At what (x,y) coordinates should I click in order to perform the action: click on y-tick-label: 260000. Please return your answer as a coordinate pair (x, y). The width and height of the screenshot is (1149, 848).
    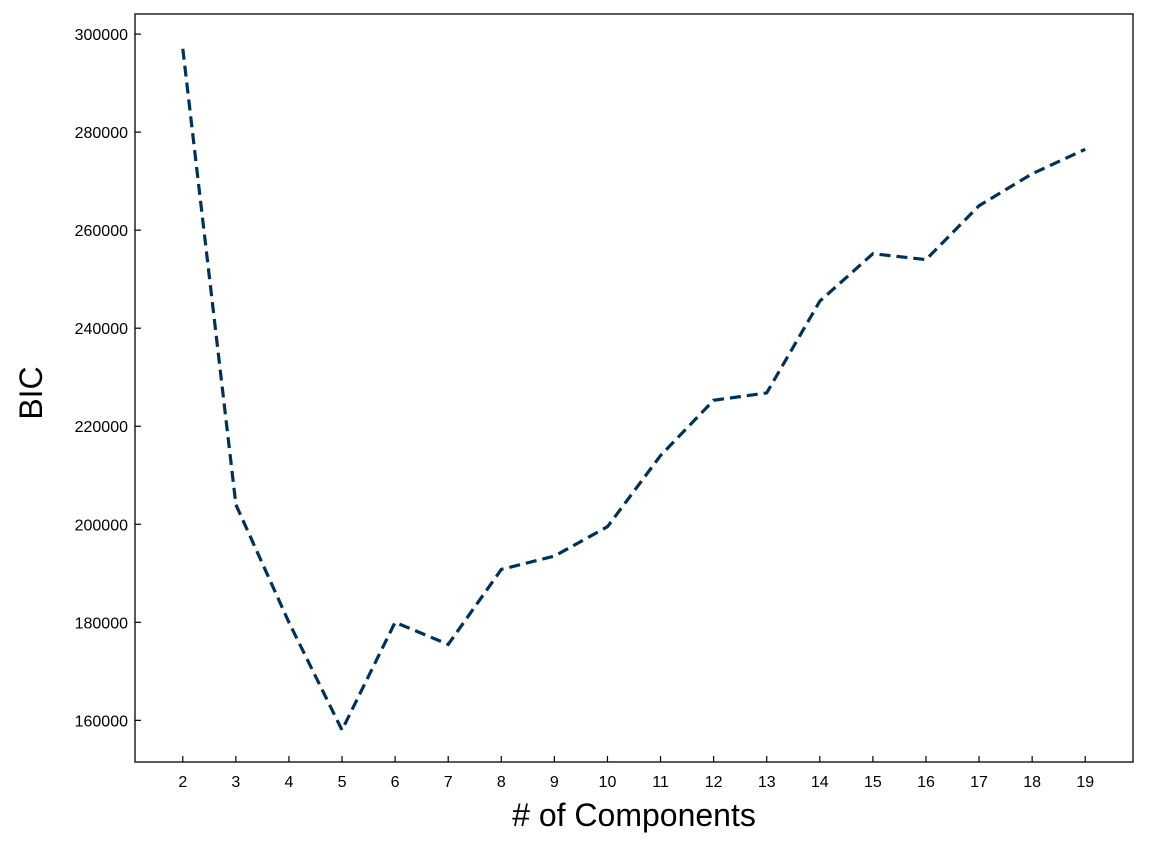
    Looking at the image, I should click on (101, 231).